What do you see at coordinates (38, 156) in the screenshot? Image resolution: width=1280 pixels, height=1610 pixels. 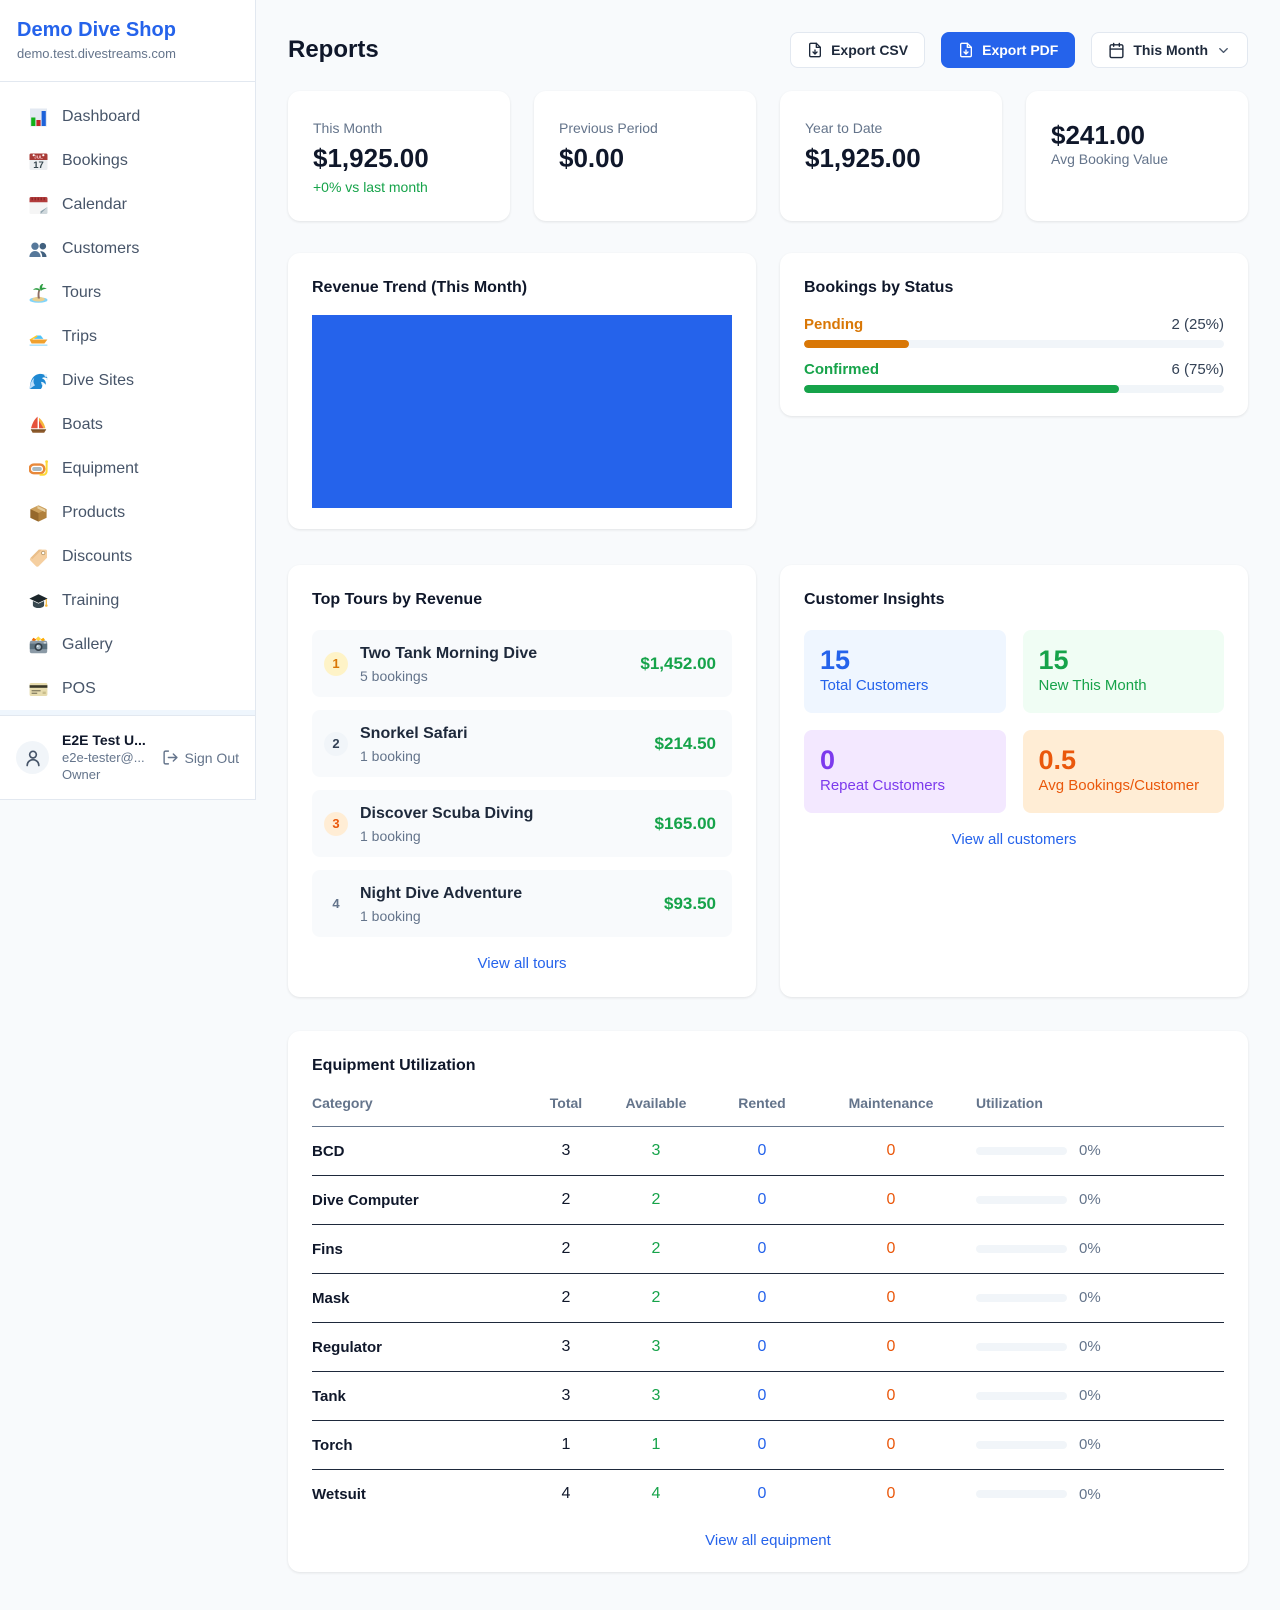 I see `svg-text: JUL` at bounding box center [38, 156].